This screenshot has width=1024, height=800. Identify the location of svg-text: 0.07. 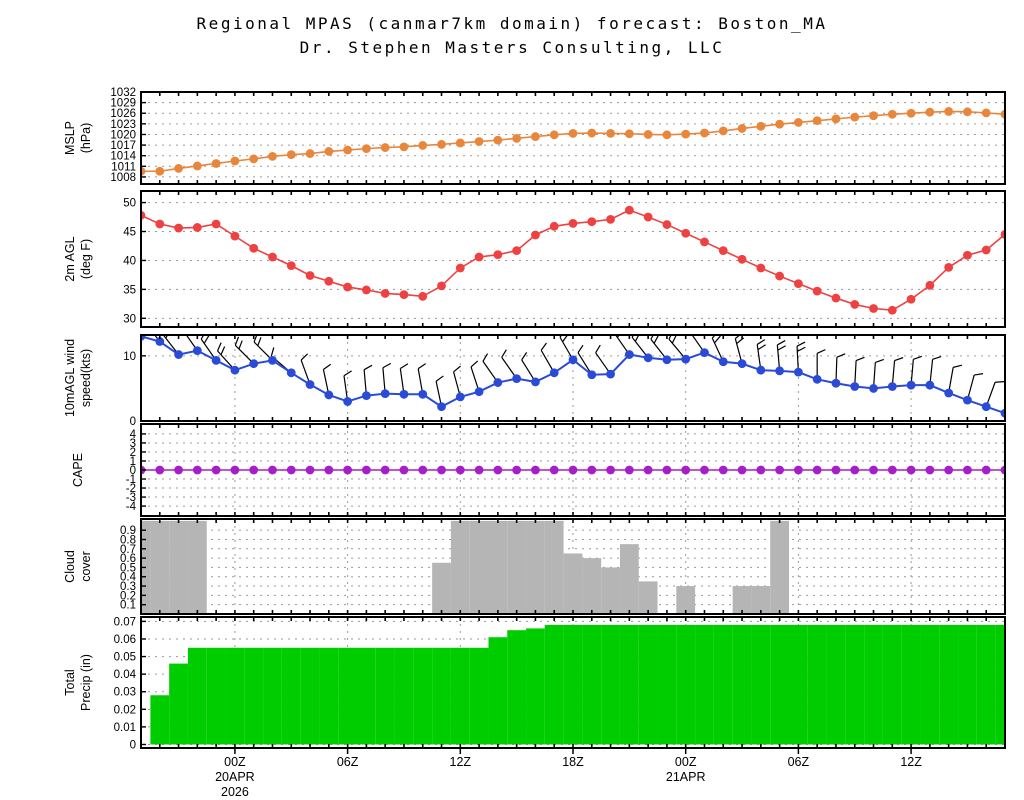
(125, 622).